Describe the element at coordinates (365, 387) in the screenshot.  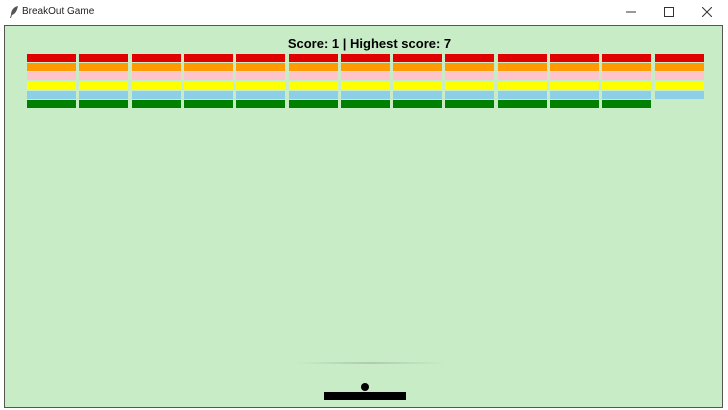
I see `ball` at that location.